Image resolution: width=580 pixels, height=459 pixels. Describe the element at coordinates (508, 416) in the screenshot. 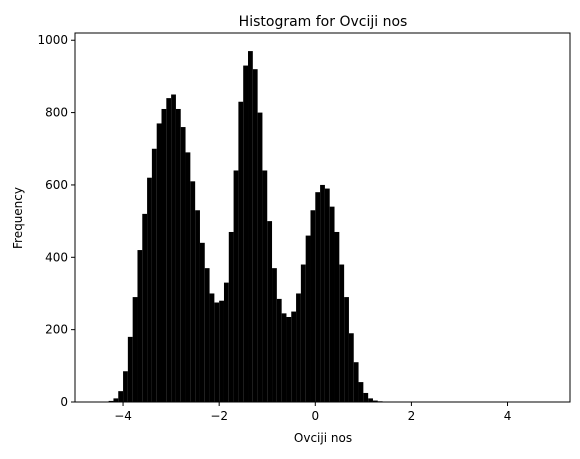

I see `x-tick-label: 4` at that location.